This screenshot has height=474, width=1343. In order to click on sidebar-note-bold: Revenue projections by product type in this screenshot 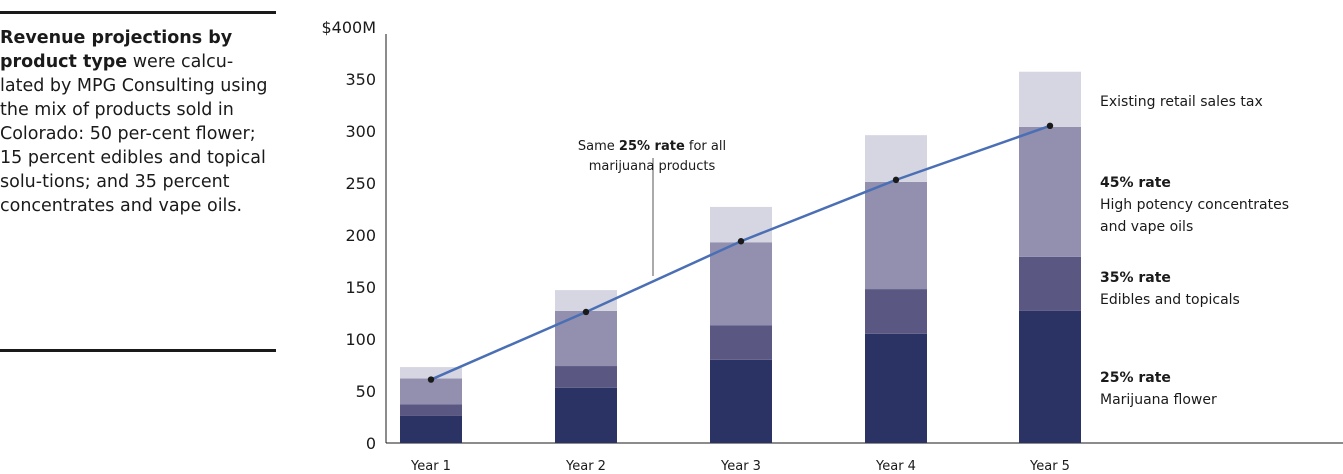, I will do `click(116, 50)`.